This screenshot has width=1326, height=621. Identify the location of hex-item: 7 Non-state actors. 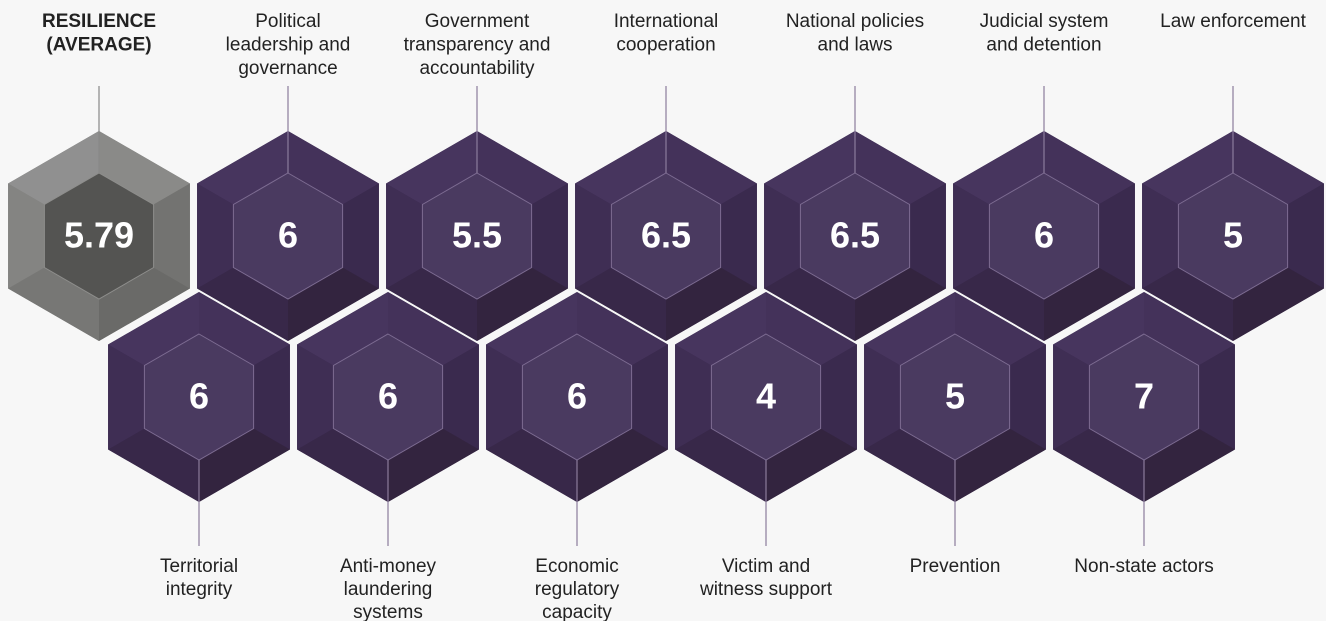
(1144, 434).